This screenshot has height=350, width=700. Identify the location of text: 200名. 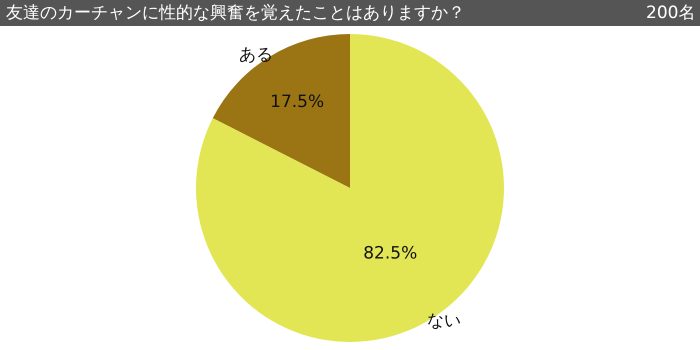
(671, 13).